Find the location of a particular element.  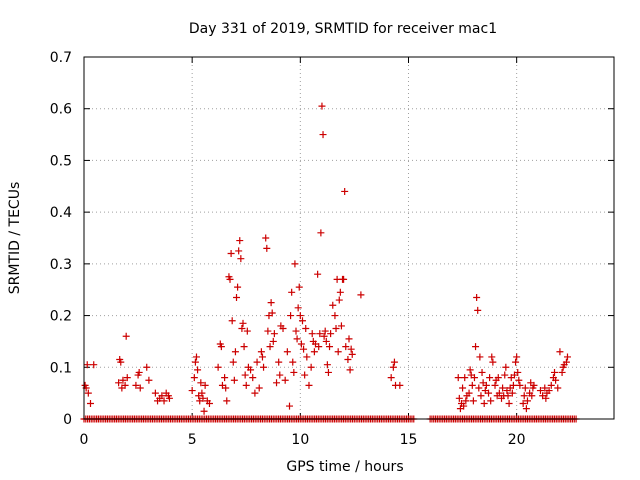

x-axis-label: GPS time / hours is located at coordinates (344, 467).